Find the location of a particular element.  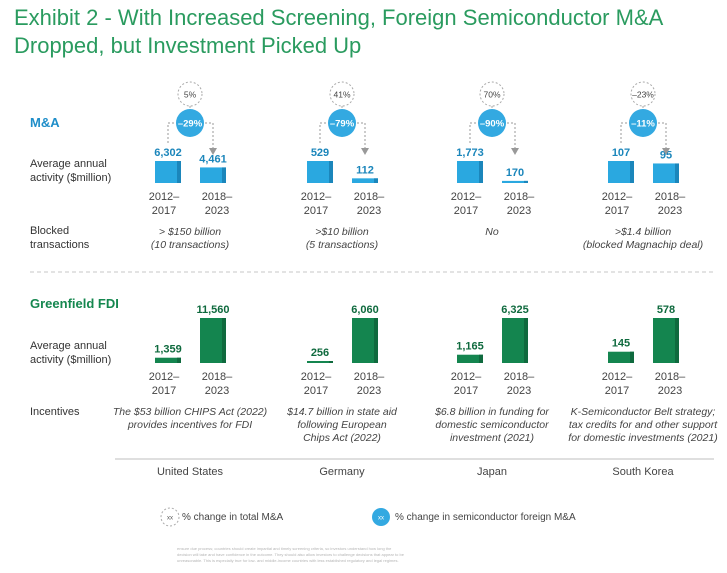

fdi-value-2018-2023: 6,060 is located at coordinates (365, 310).